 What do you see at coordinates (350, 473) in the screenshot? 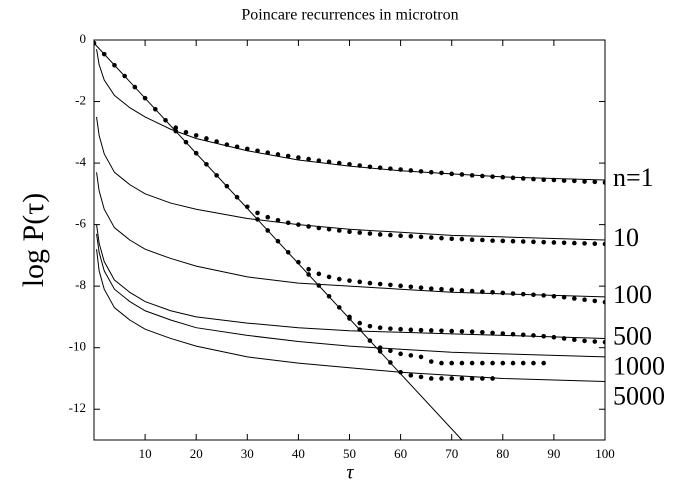
I see `x-axis-label: τ` at bounding box center [350, 473].